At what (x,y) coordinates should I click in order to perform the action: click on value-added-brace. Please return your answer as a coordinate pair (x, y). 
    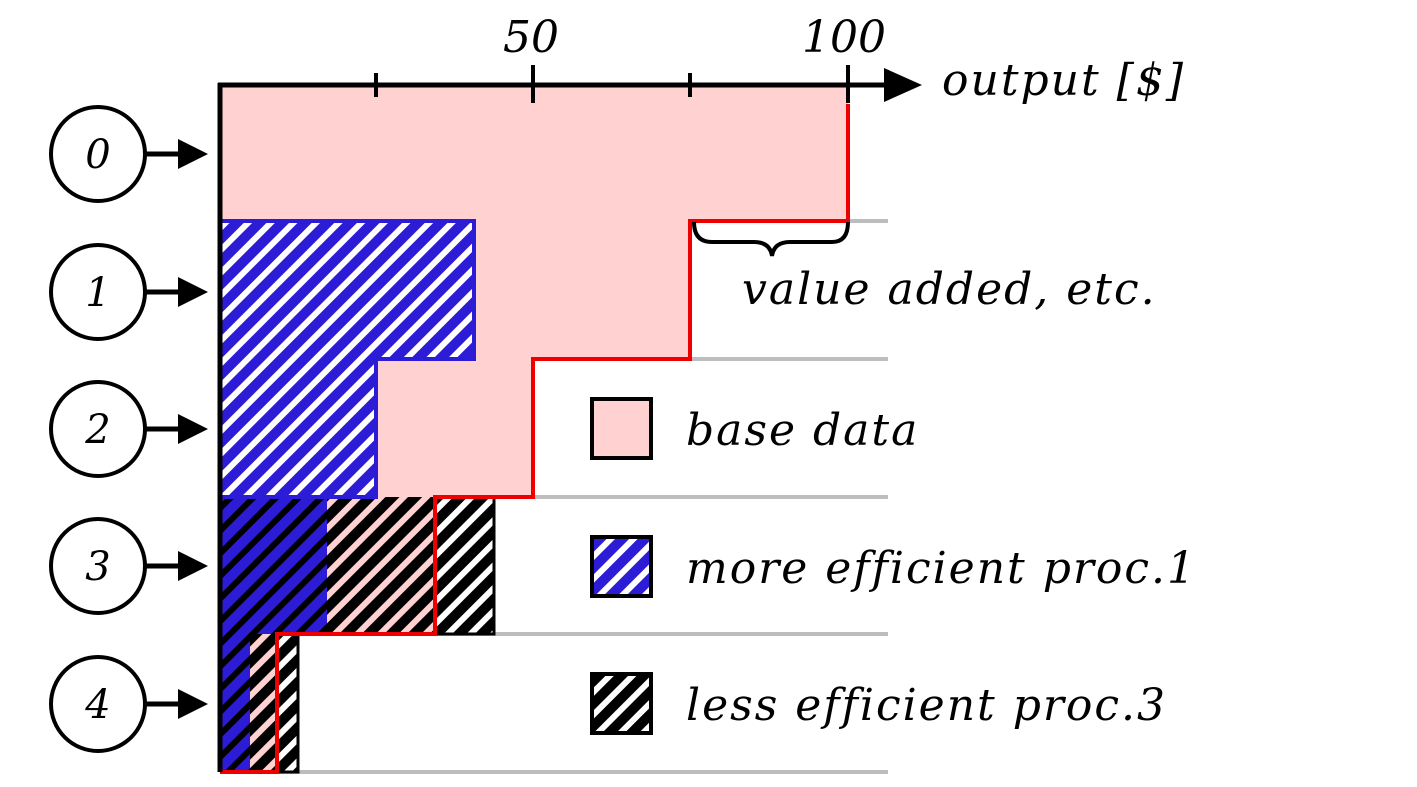
    Looking at the image, I should click on (771, 239).